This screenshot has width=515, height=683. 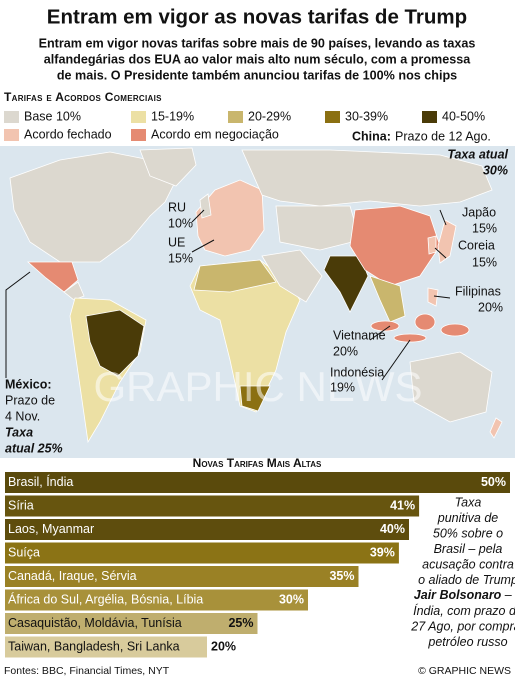 What do you see at coordinates (28, 384) in the screenshot?
I see `annotation: México:` at bounding box center [28, 384].